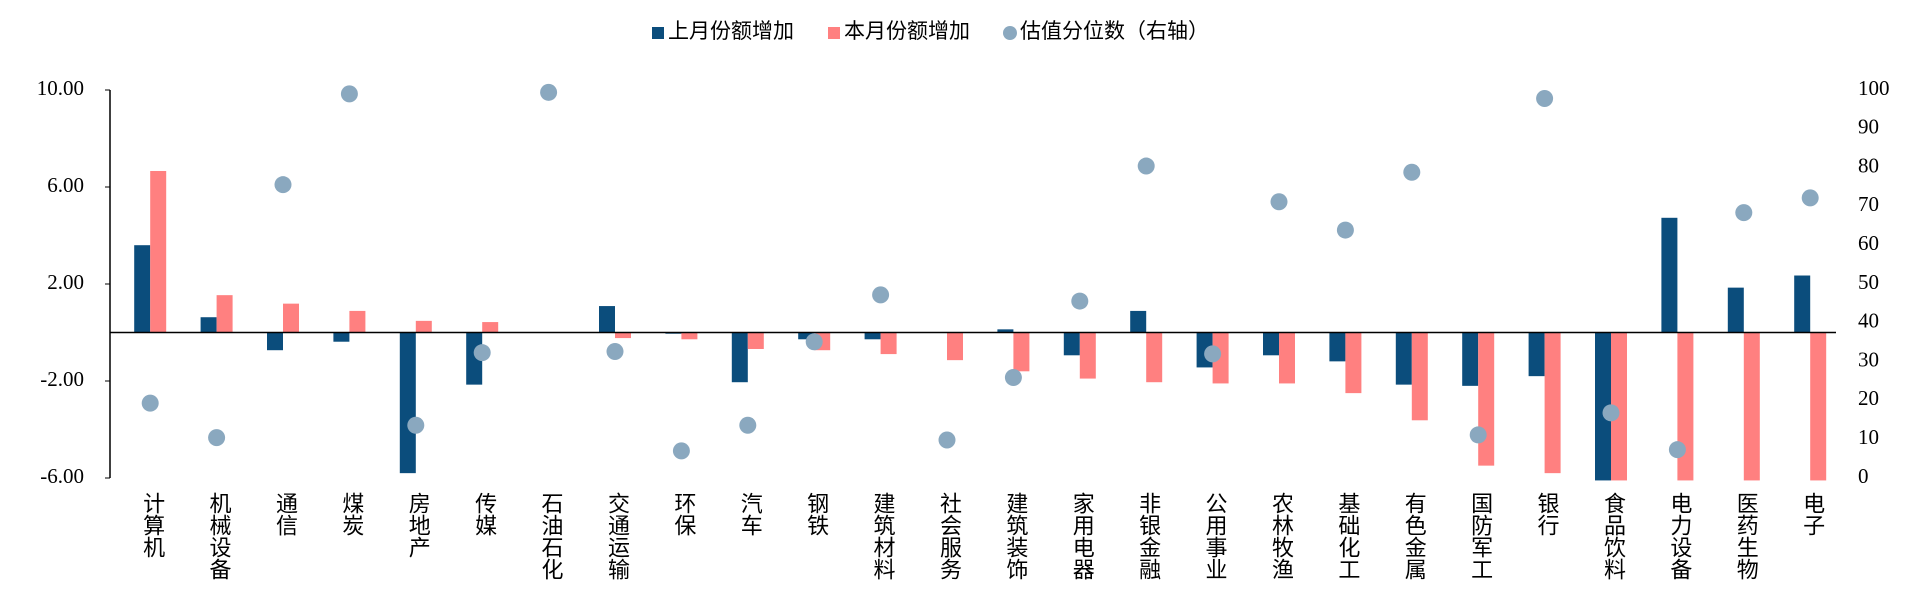 The width and height of the screenshot is (1926, 603). I want to click on x-tick-label: 家用电器, so click(1082, 536).